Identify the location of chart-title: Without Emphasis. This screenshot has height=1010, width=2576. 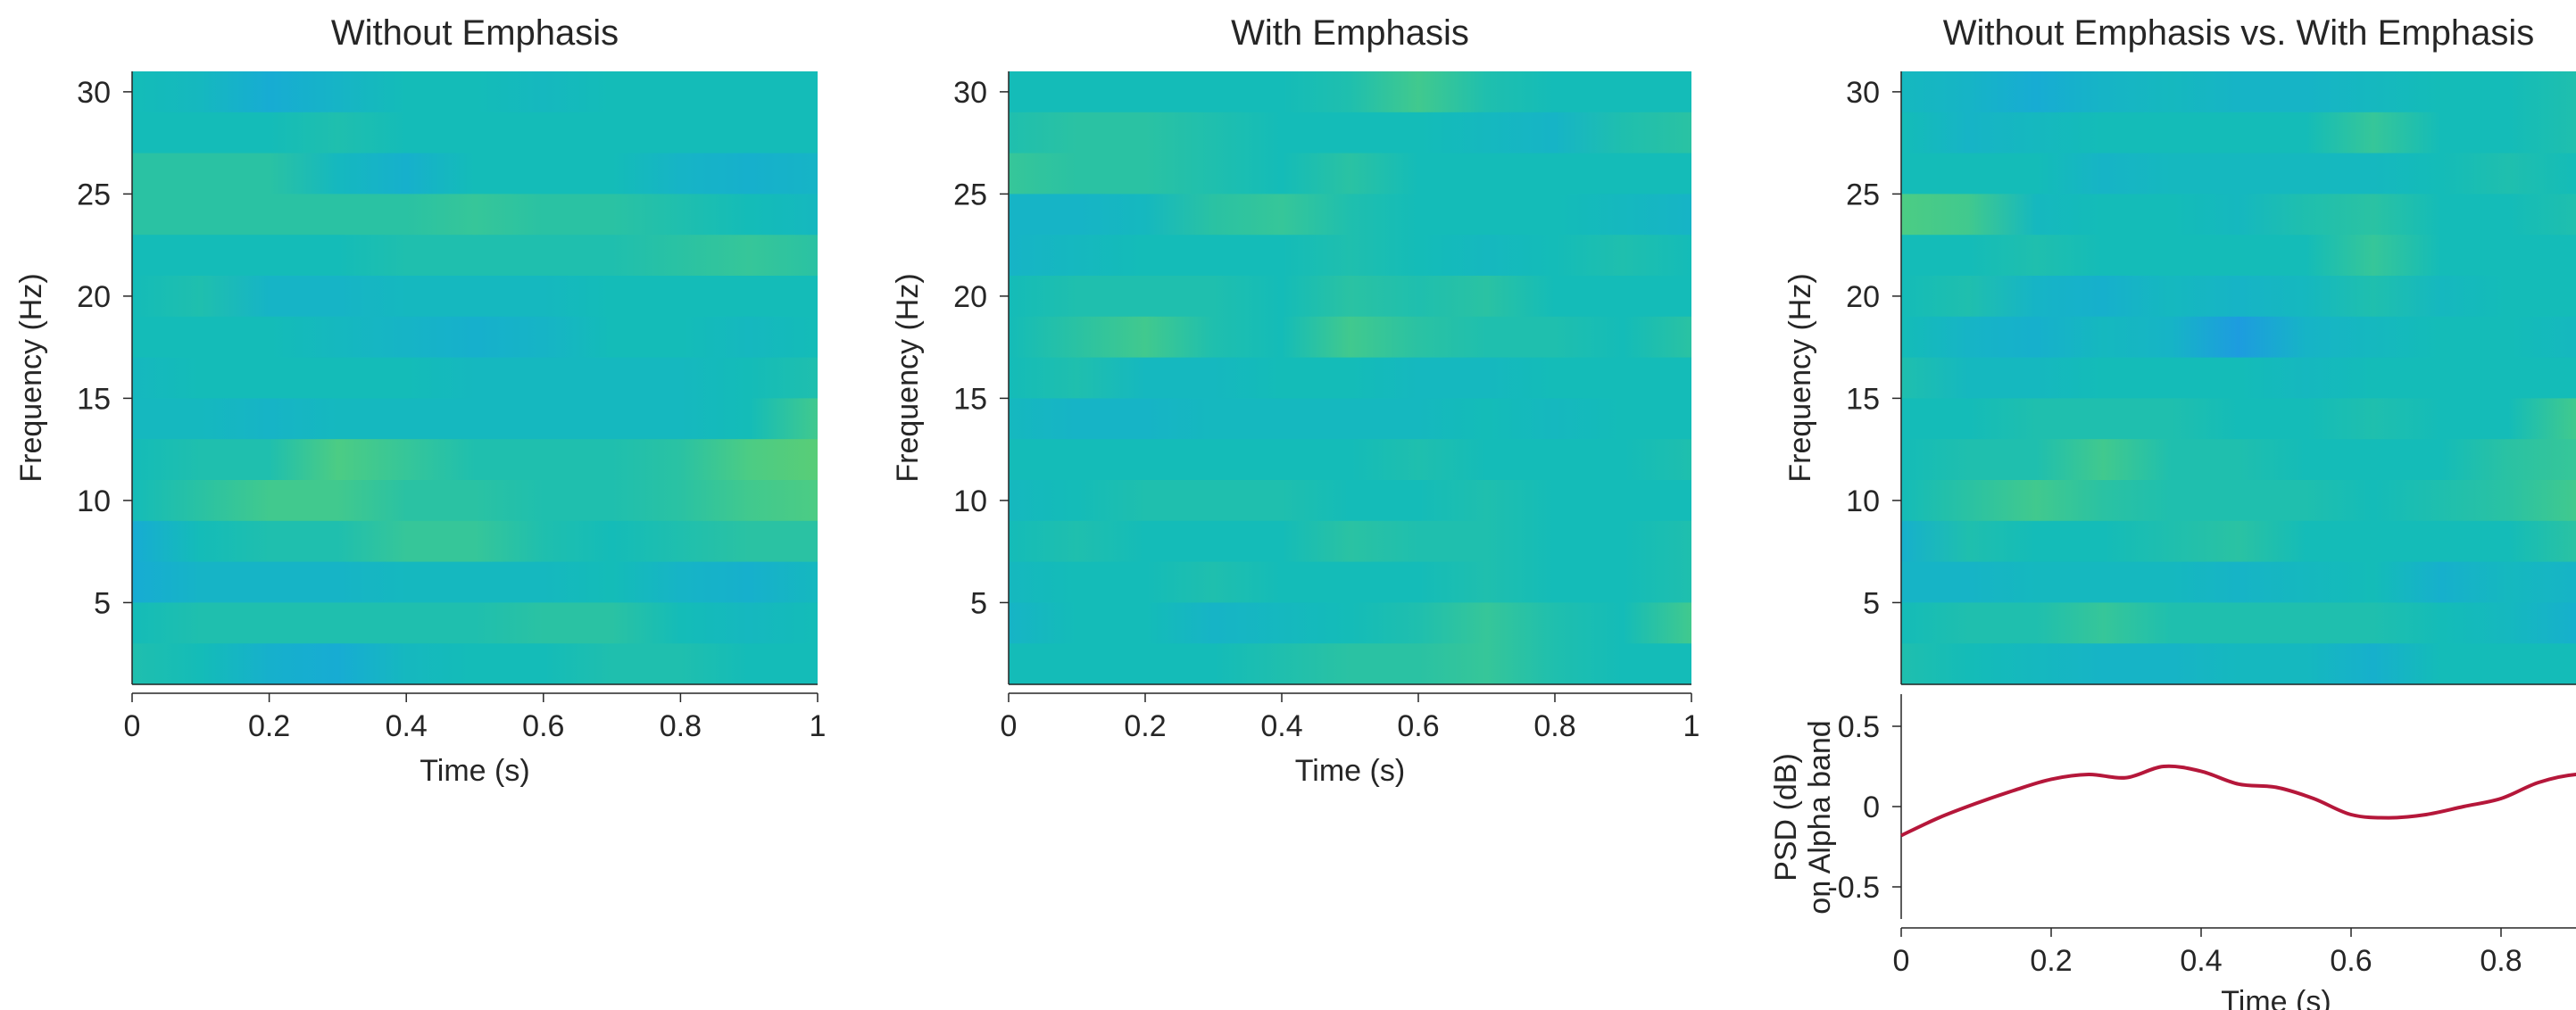
(475, 33).